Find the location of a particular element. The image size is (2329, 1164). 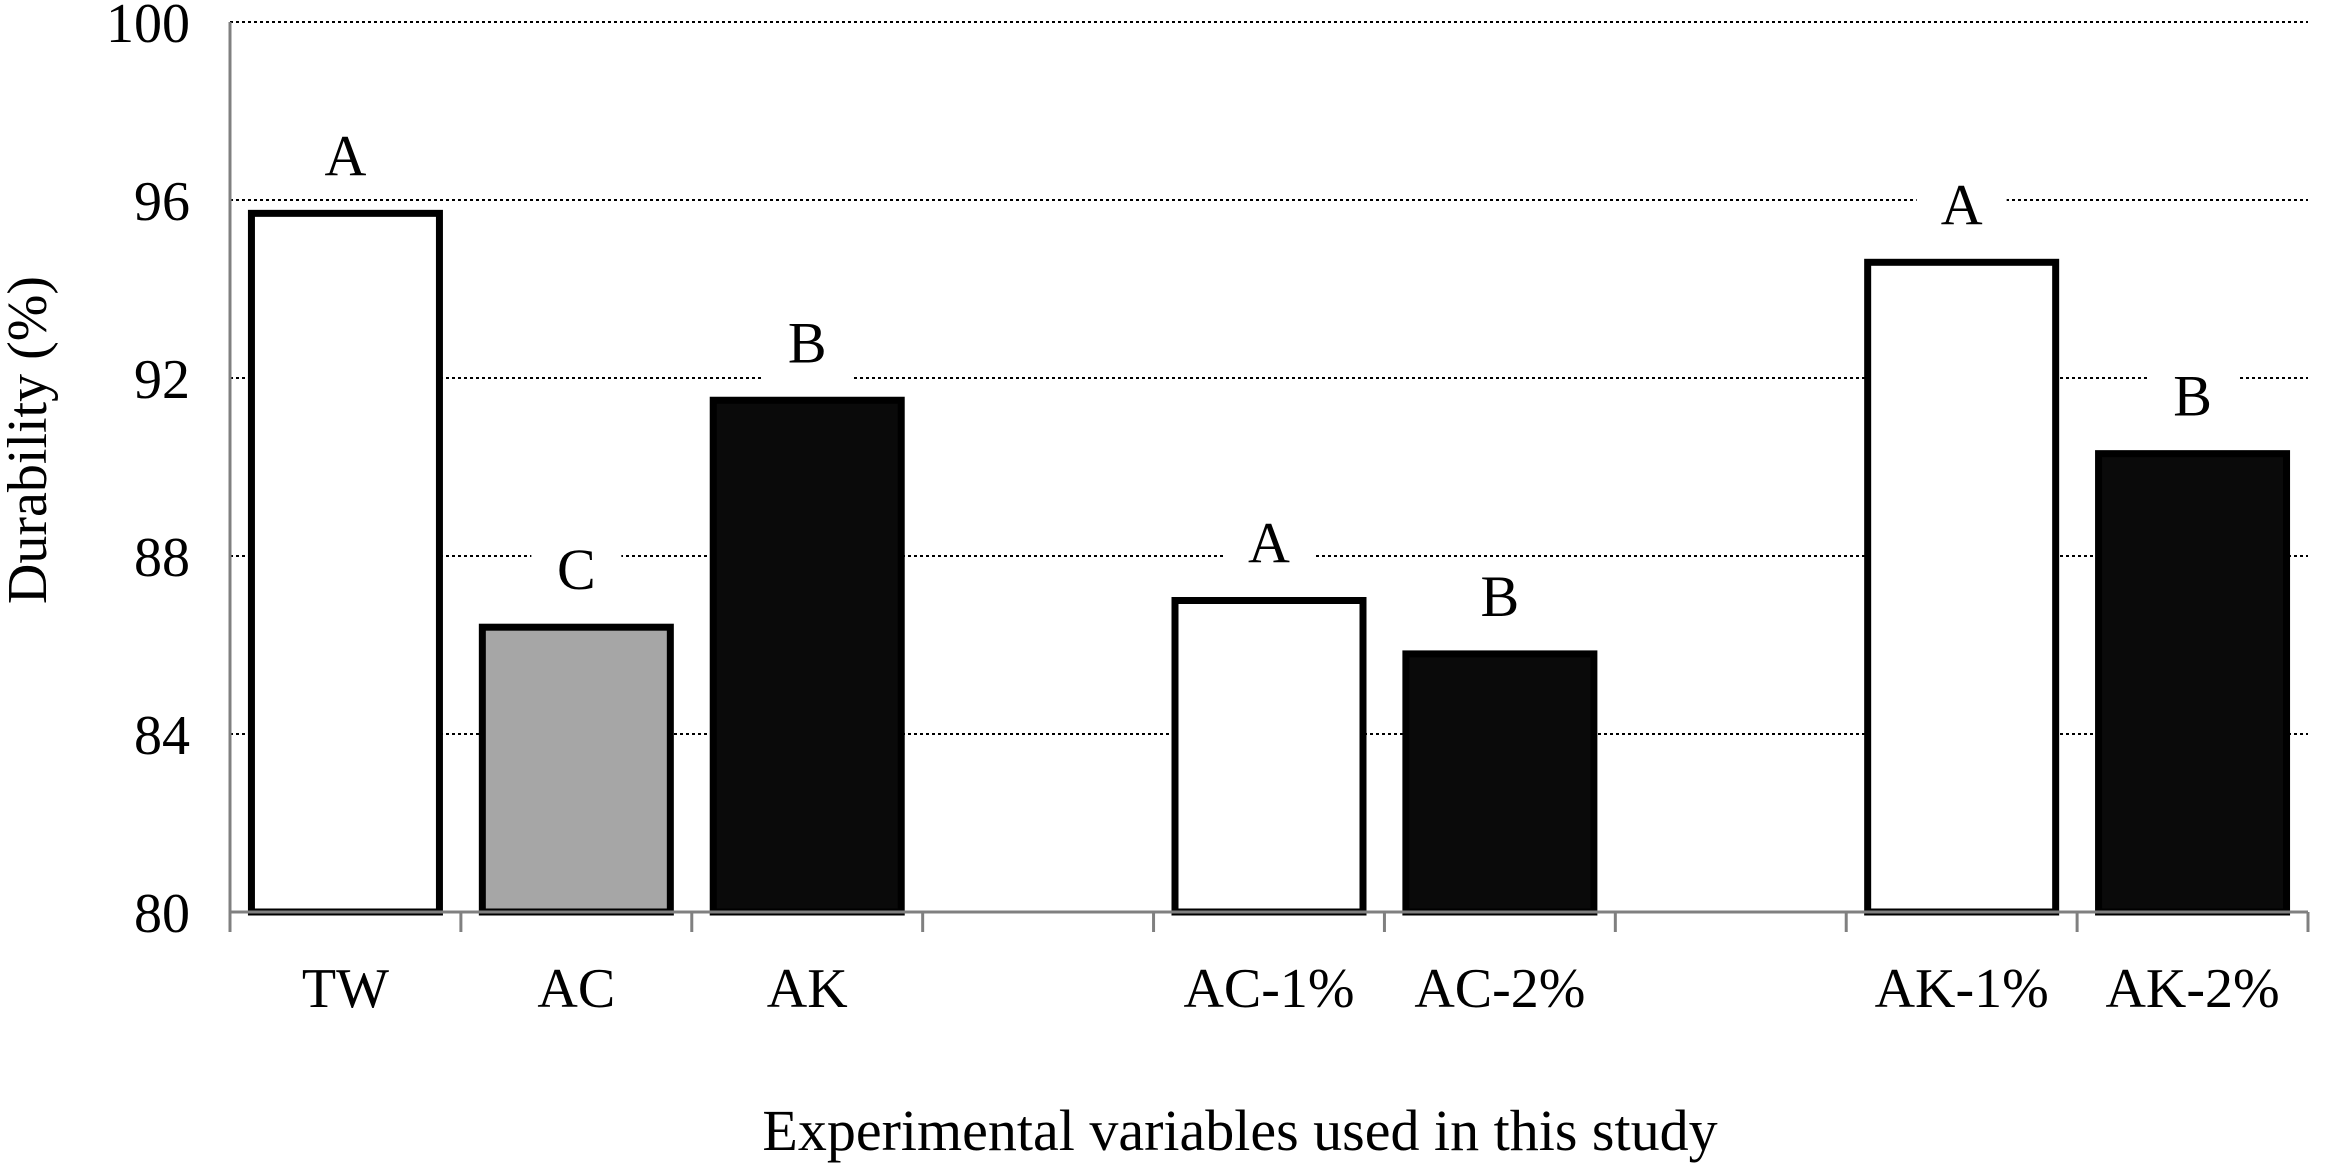

x-tick-label: AC-2% is located at coordinates (1499, 989).